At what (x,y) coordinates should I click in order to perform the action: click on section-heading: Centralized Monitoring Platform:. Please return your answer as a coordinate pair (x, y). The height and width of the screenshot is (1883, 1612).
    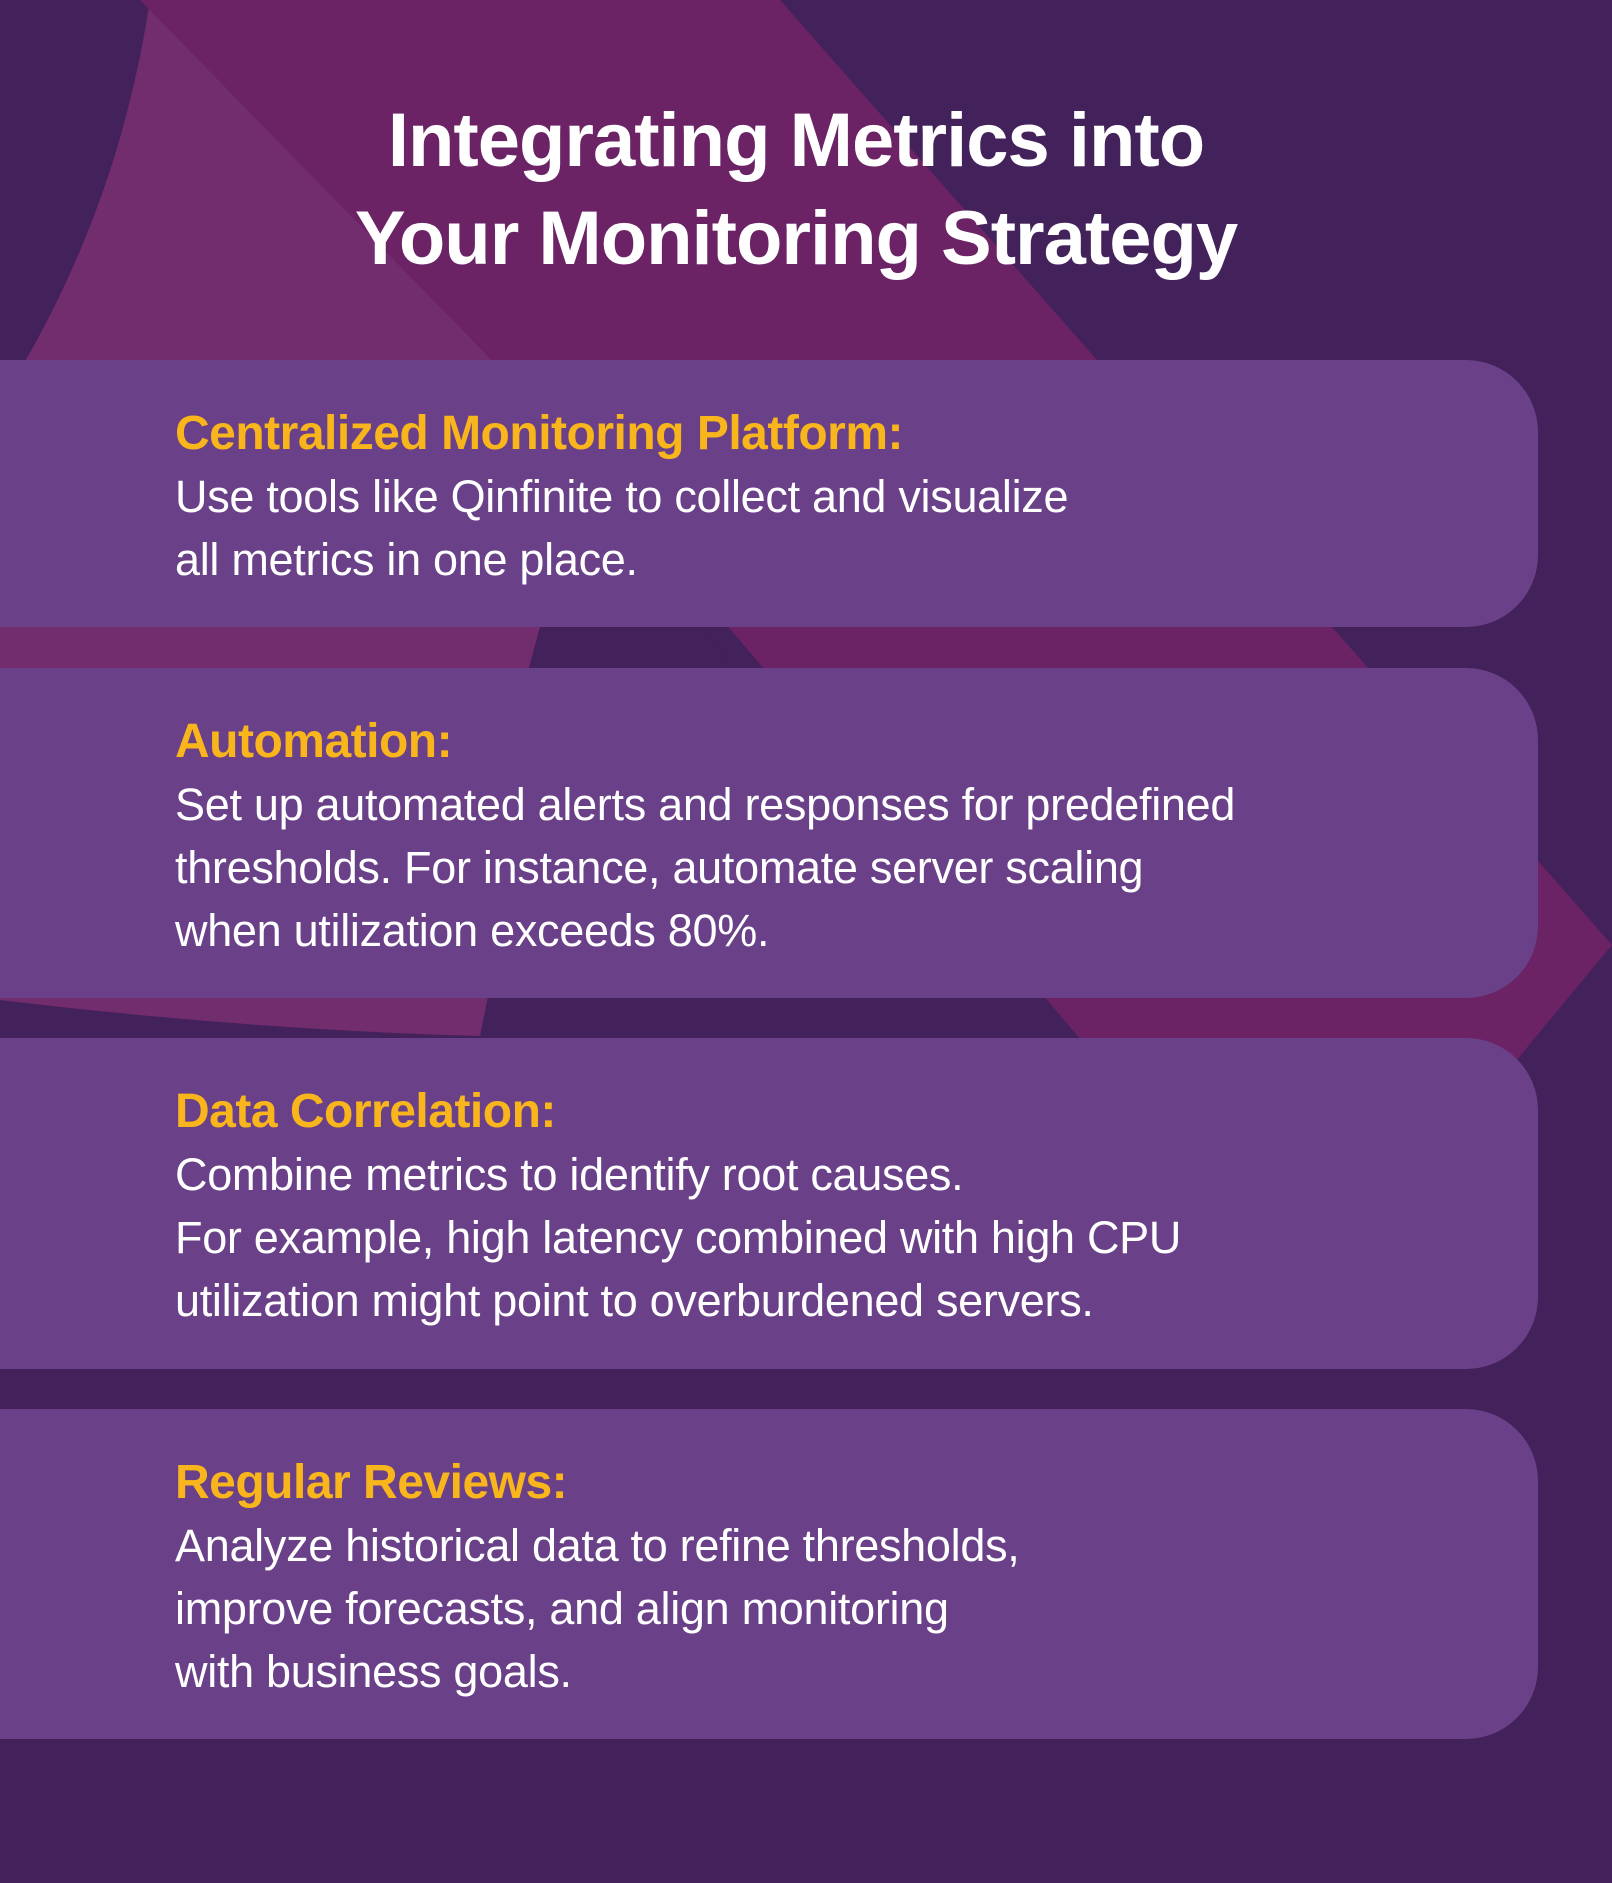
    Looking at the image, I should click on (539, 433).